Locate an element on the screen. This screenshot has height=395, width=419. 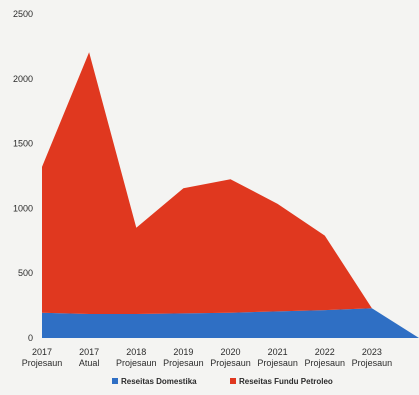
x-tick-year: 2021 is located at coordinates (278, 352).